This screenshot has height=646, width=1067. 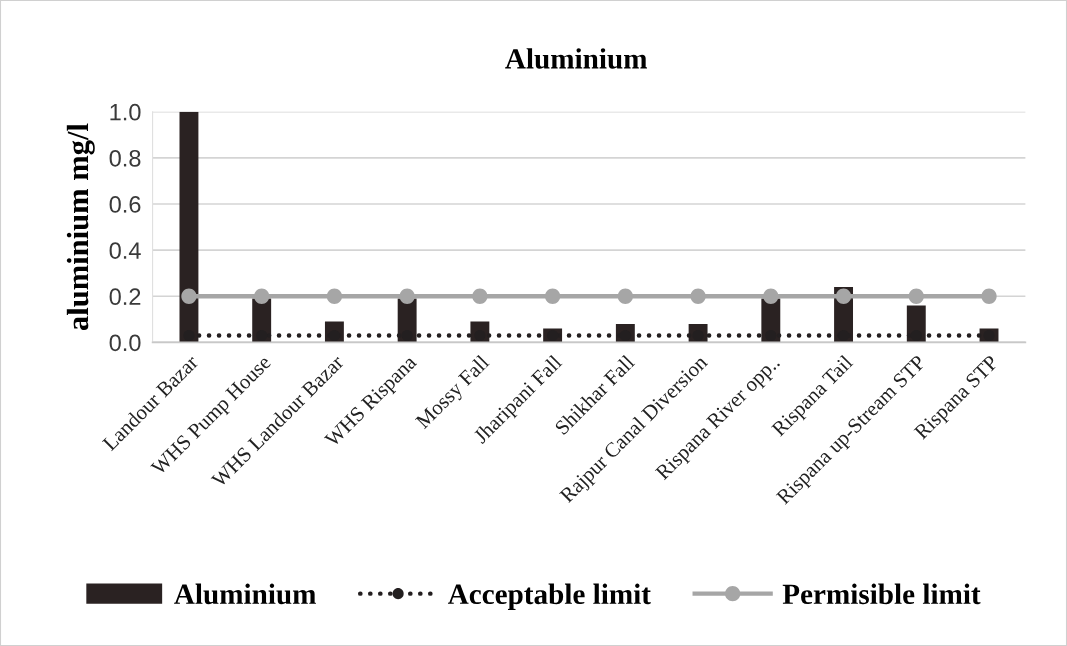 What do you see at coordinates (125, 204) in the screenshot?
I see `y-tick-label: 0.6` at bounding box center [125, 204].